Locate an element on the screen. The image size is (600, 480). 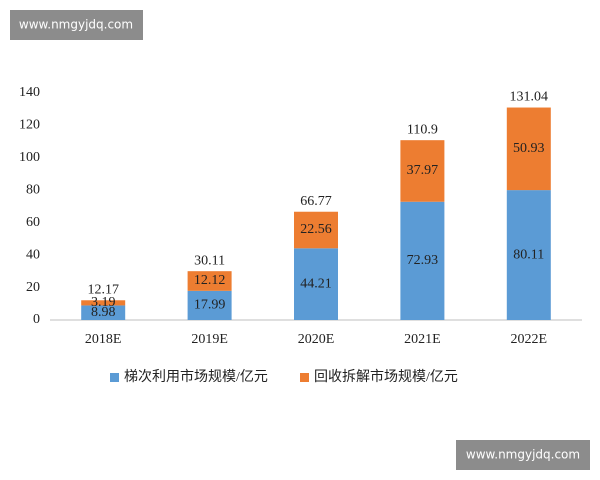
segment-label: 50.93 is located at coordinates (529, 148).